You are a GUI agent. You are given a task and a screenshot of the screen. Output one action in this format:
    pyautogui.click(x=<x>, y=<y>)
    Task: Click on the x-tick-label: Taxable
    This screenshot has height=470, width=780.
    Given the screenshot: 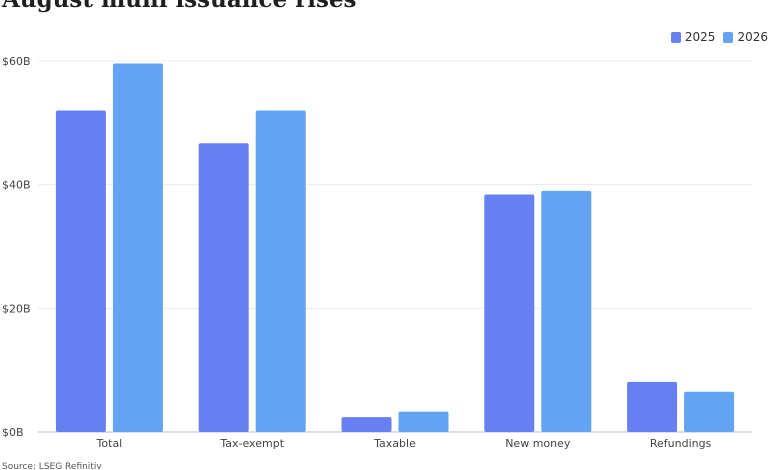 What is the action you would take?
    pyautogui.click(x=394, y=443)
    